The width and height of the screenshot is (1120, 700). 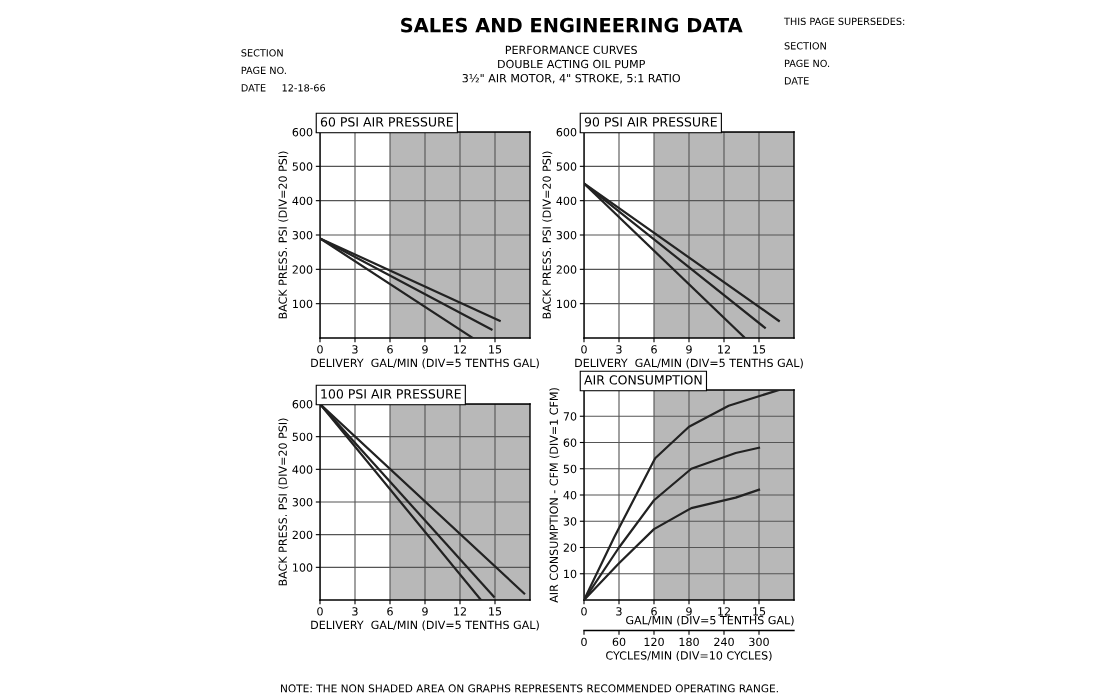 What do you see at coordinates (572, 25) in the screenshot?
I see `text: SALES AND ENGINEERING DATA` at bounding box center [572, 25].